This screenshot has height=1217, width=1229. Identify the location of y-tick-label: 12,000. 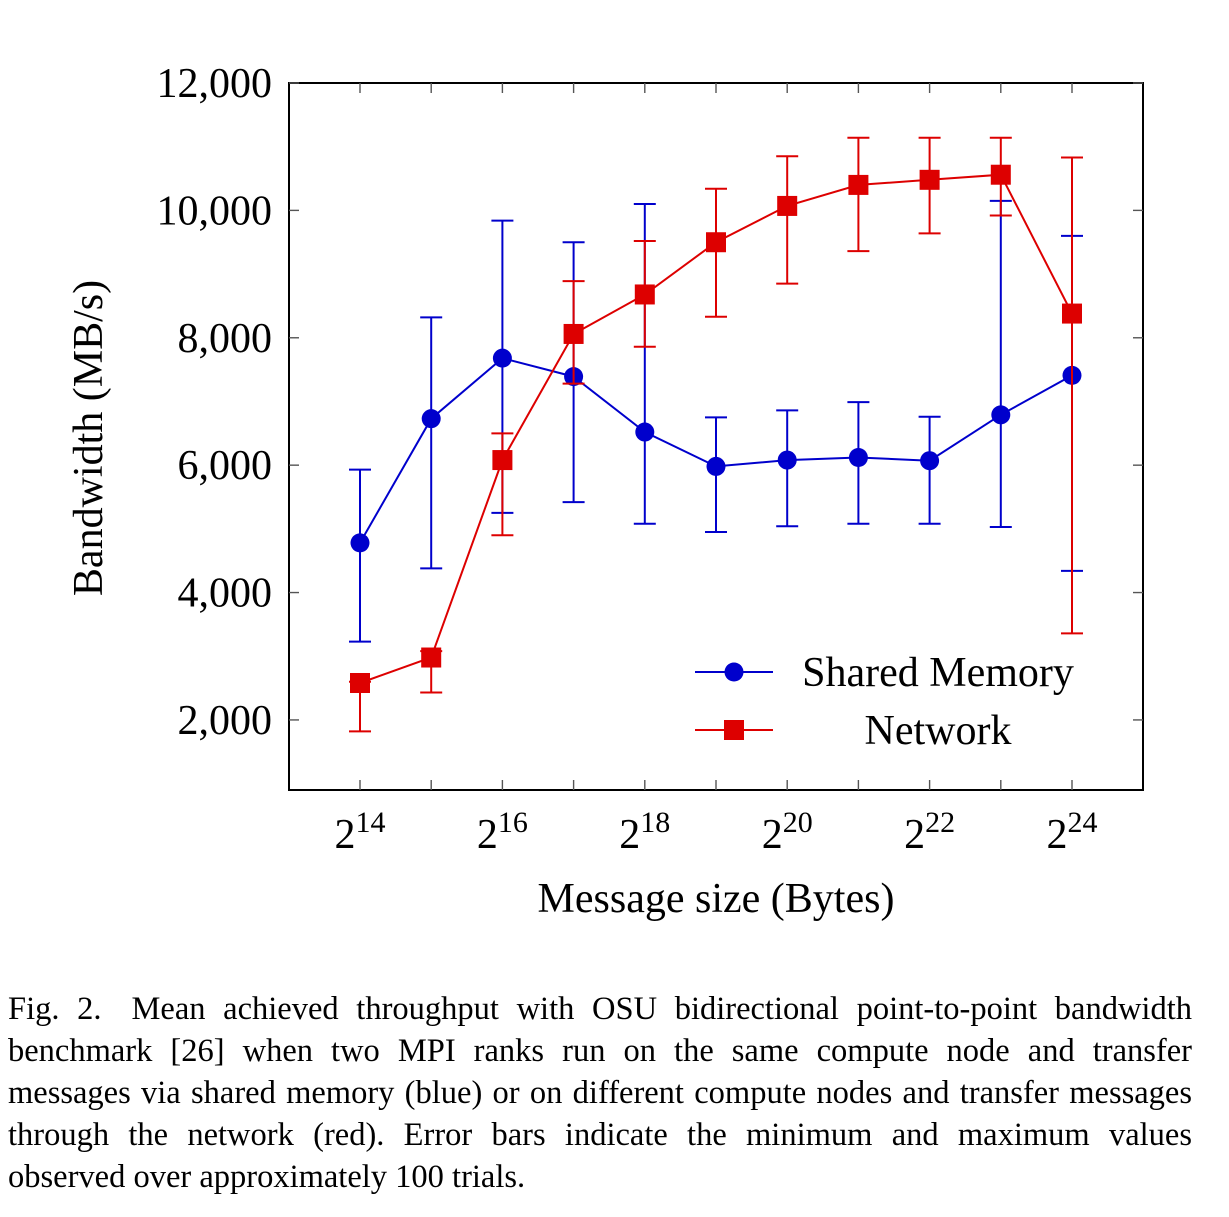
(215, 84).